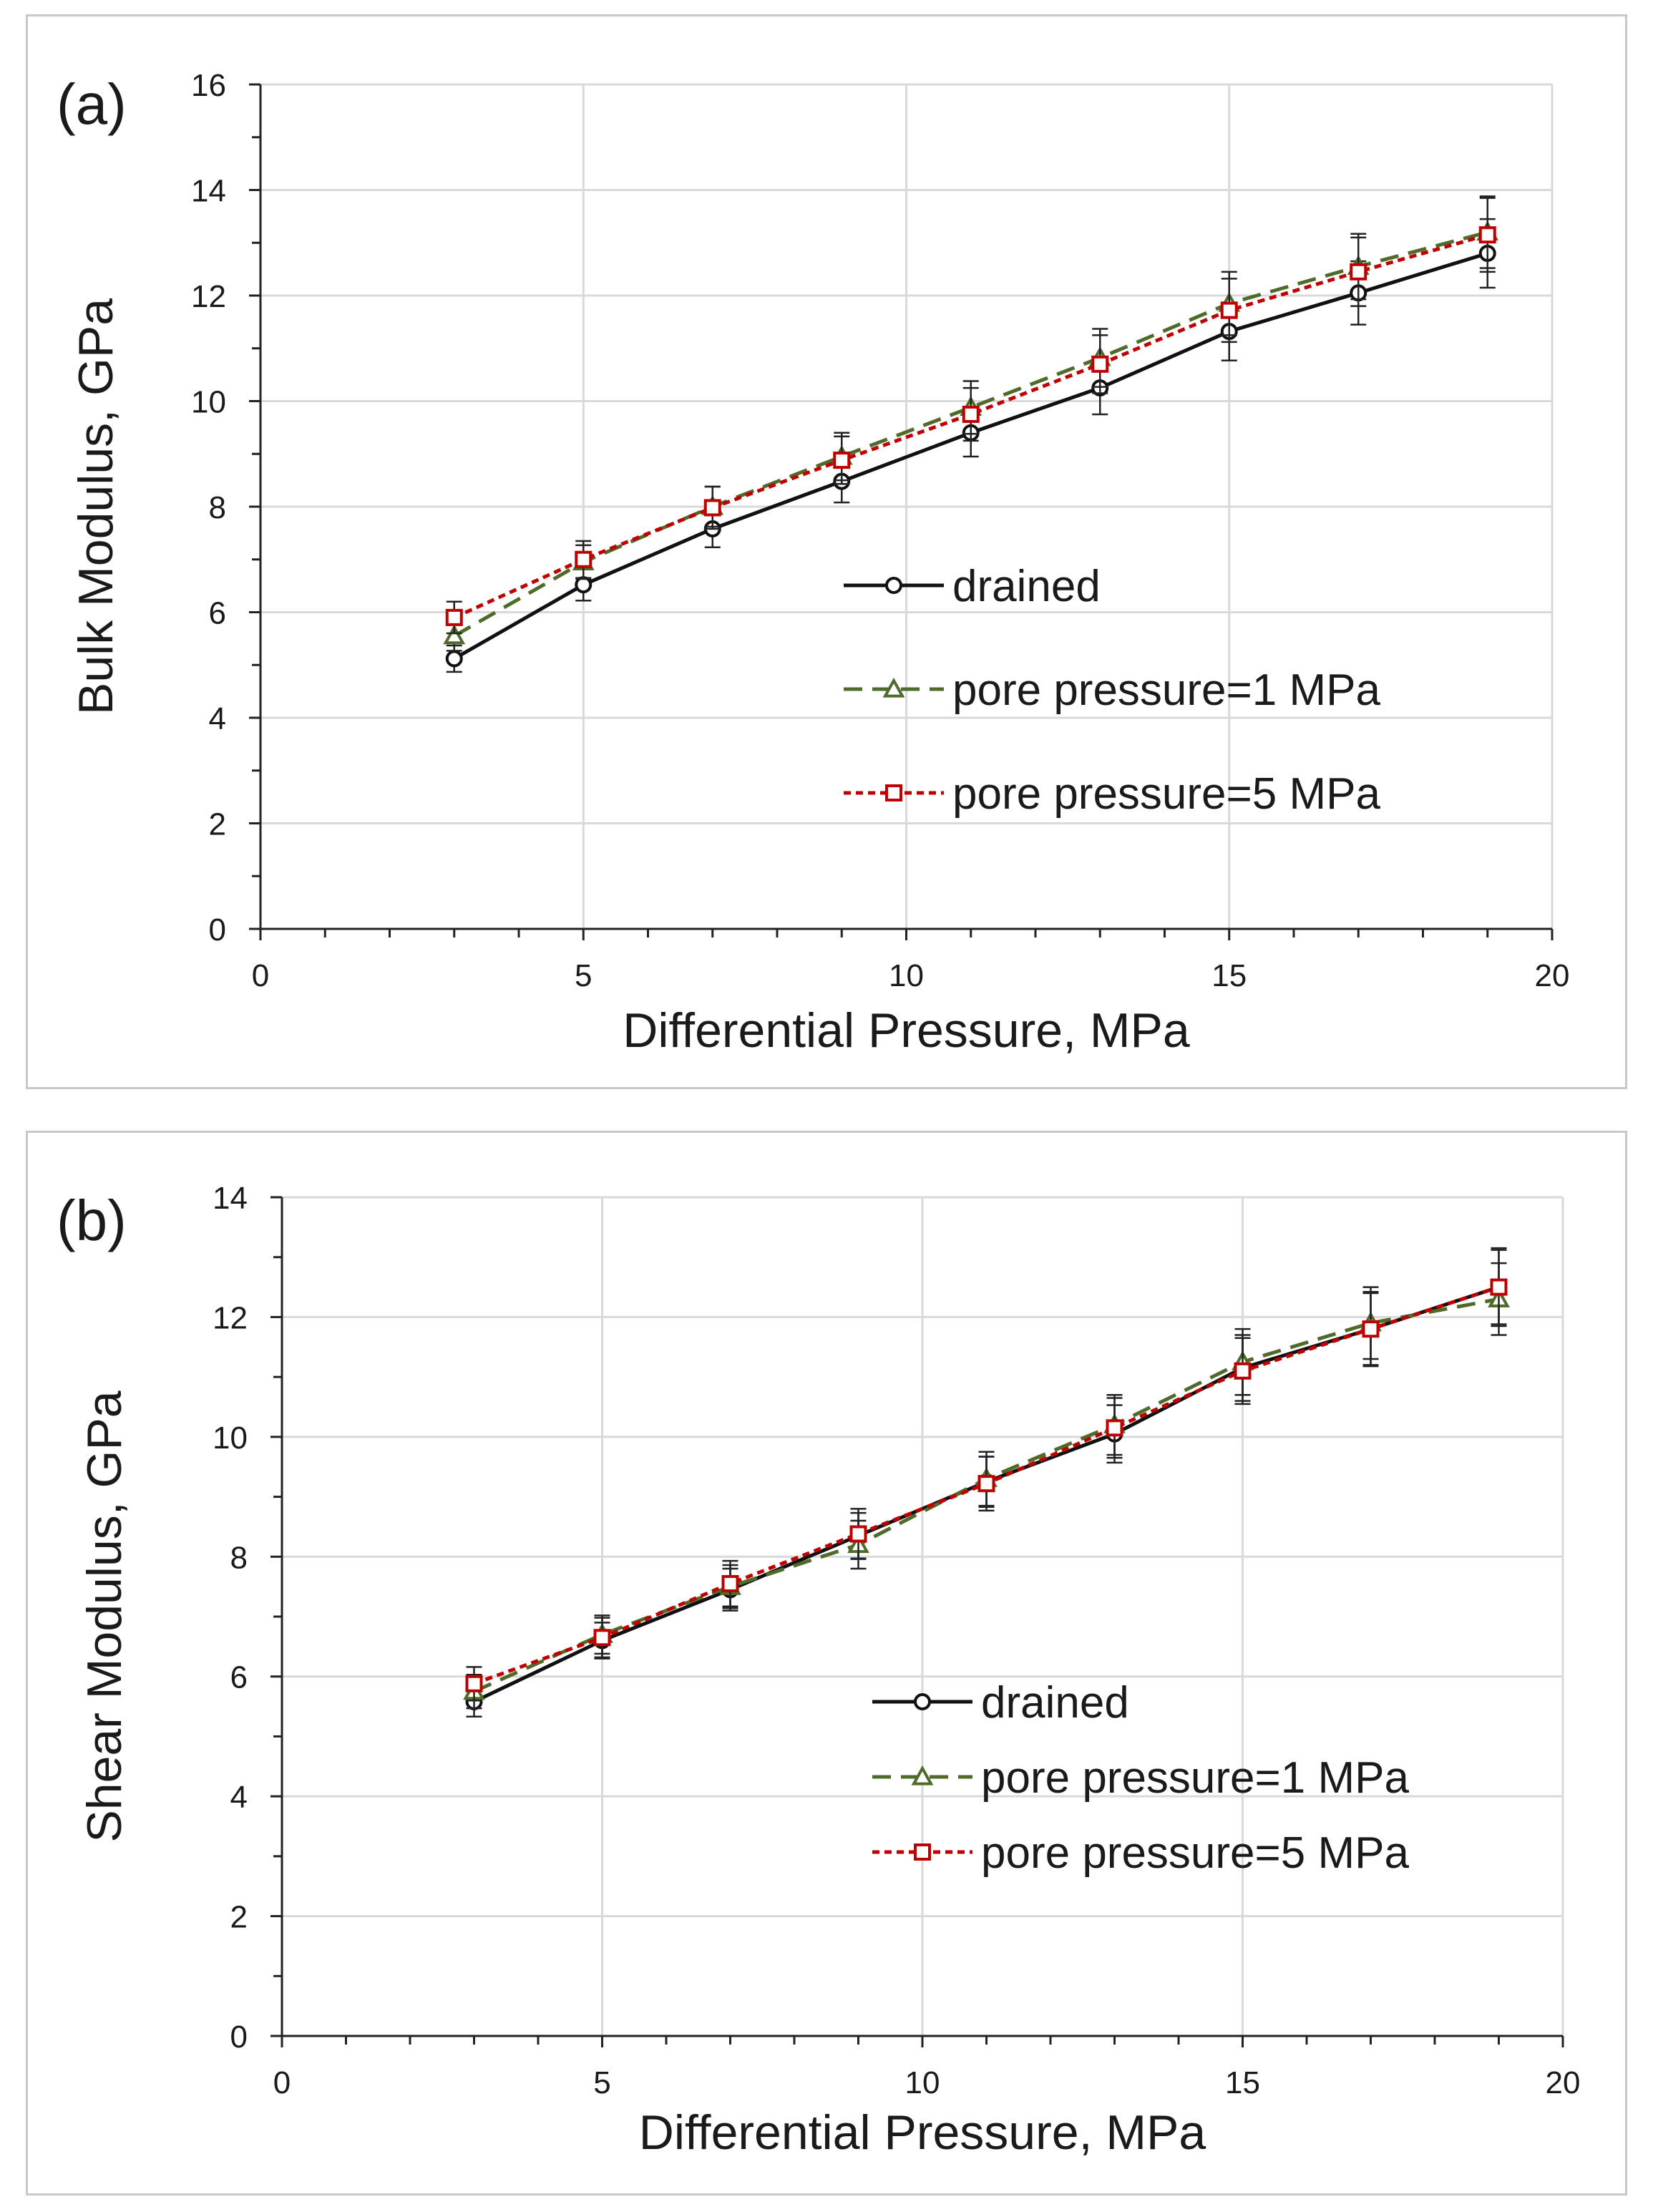 Image resolution: width=1653 pixels, height=2212 pixels. What do you see at coordinates (1242, 2082) in the screenshot?
I see `chartb-x-tick-label: 15` at bounding box center [1242, 2082].